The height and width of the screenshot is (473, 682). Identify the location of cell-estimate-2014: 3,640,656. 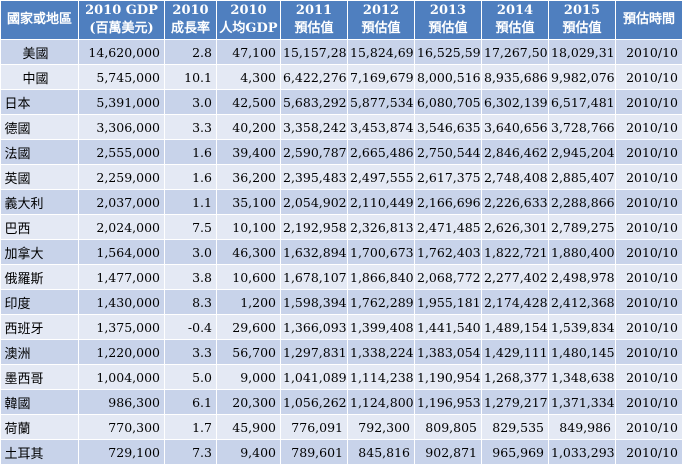
(515, 127).